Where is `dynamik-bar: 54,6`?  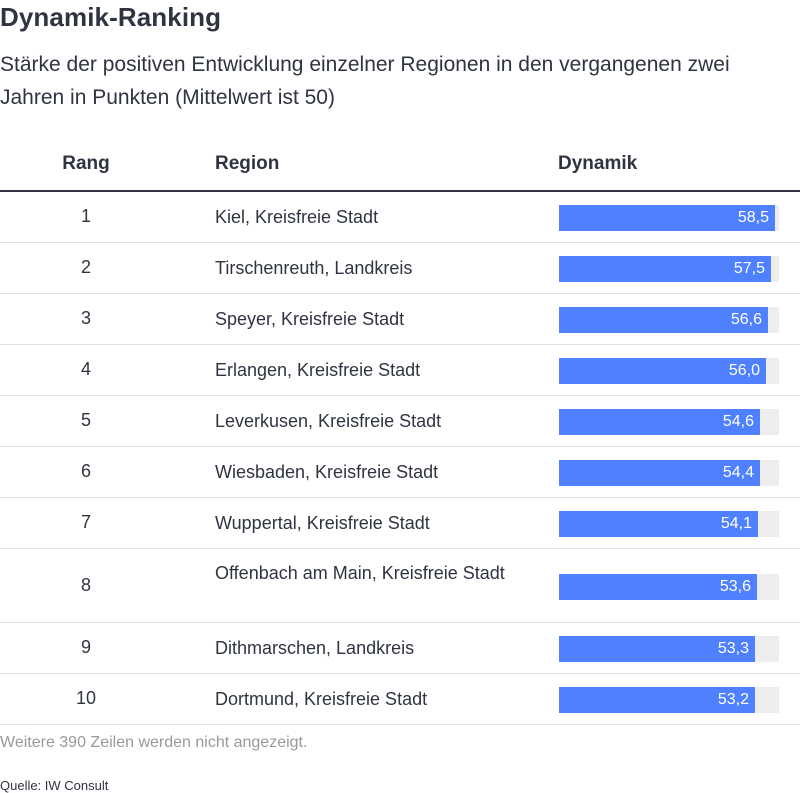 dynamik-bar: 54,6 is located at coordinates (659, 422).